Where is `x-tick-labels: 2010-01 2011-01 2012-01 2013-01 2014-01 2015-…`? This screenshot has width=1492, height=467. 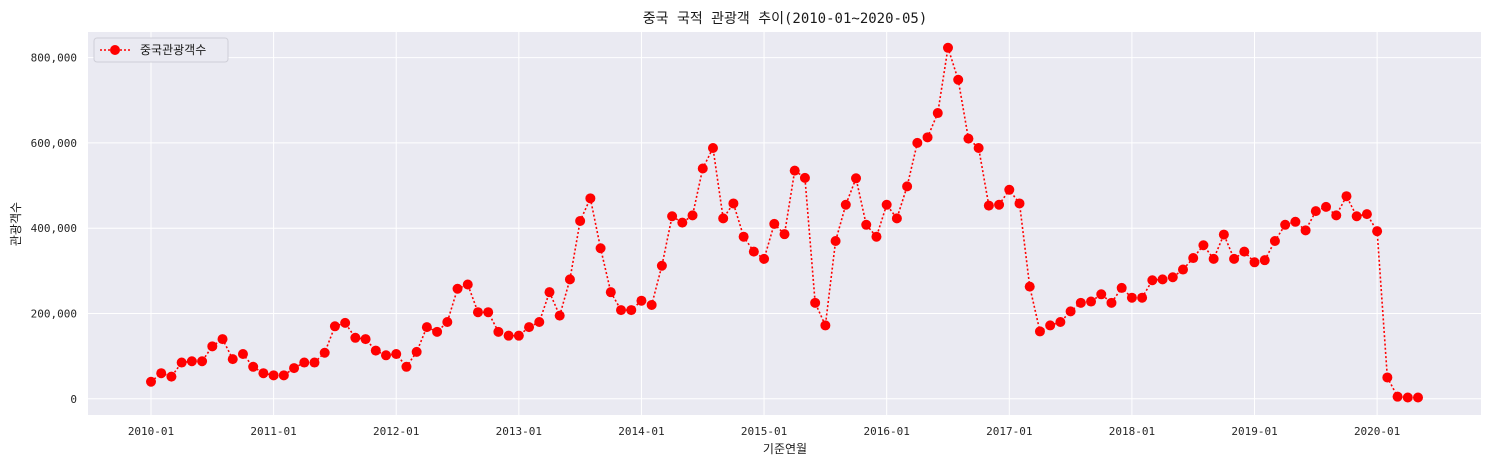
x-tick-labels: 2010-01 2011-01 2012-01 2013-01 2014-01 2015-… is located at coordinates (764, 431).